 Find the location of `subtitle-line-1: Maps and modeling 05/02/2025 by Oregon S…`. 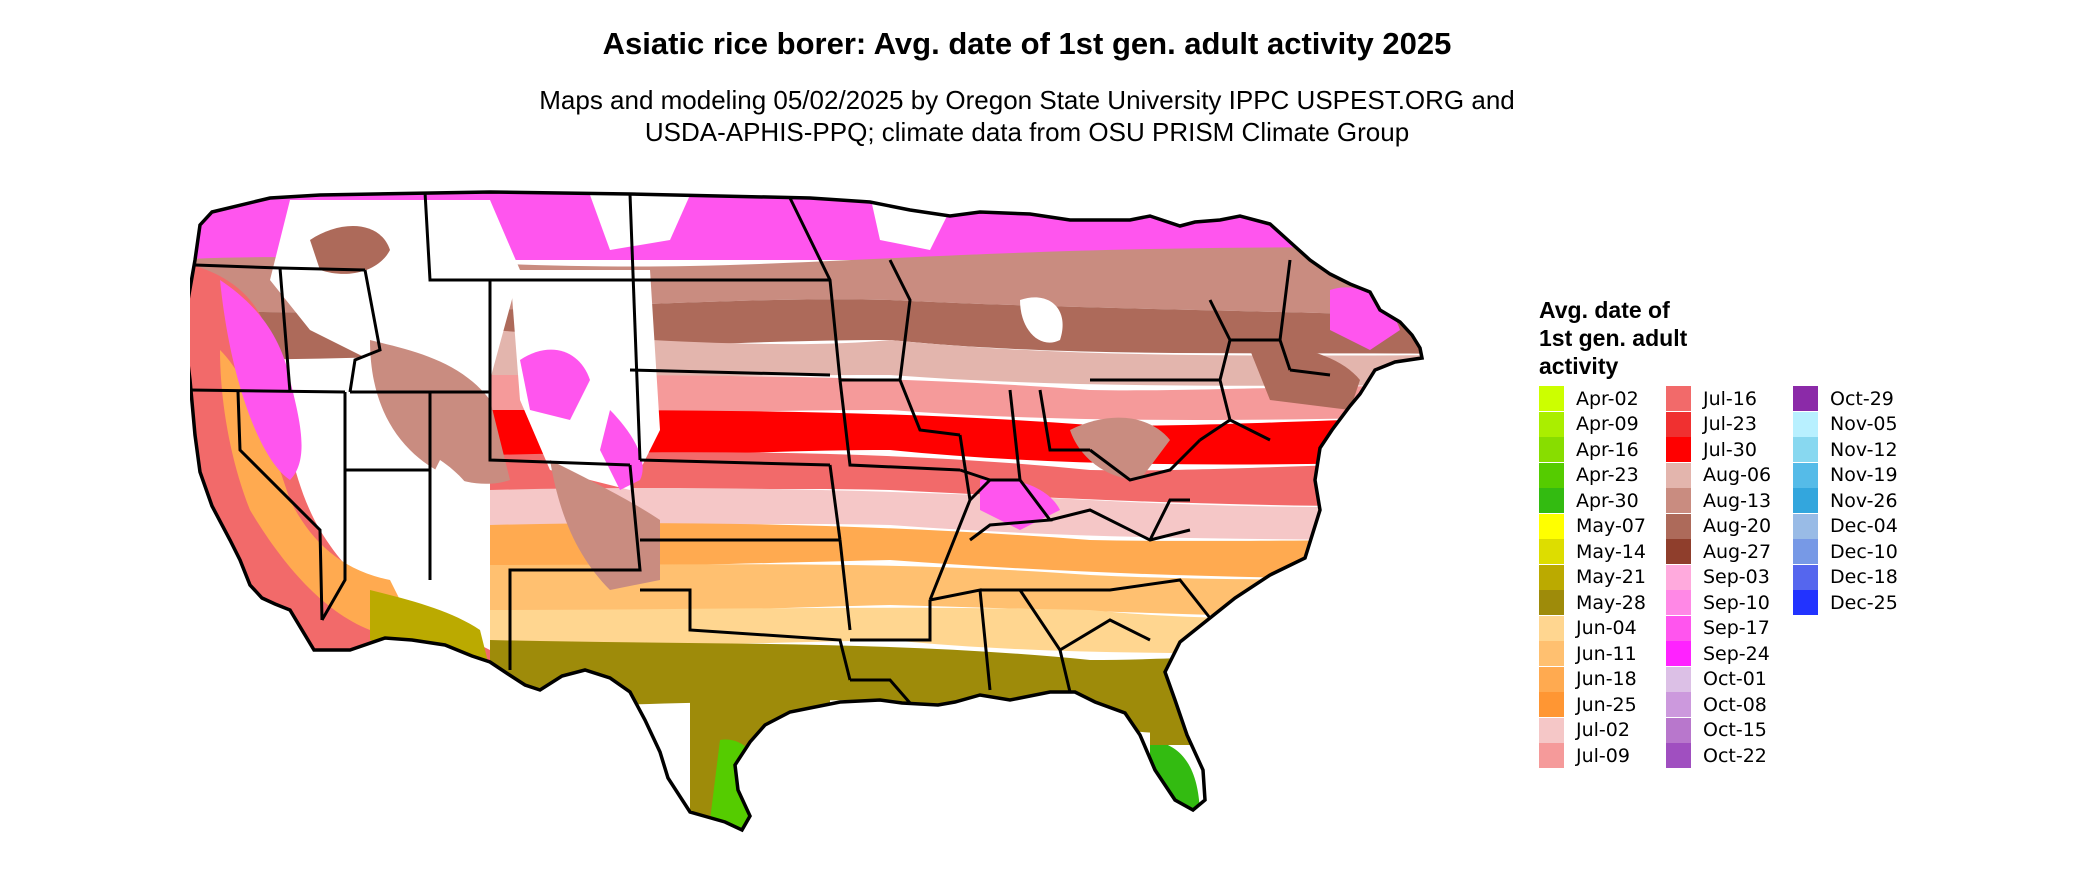

subtitle-line-1: Maps and modeling 05/02/2025 by Oregon S… is located at coordinates (1027, 100).